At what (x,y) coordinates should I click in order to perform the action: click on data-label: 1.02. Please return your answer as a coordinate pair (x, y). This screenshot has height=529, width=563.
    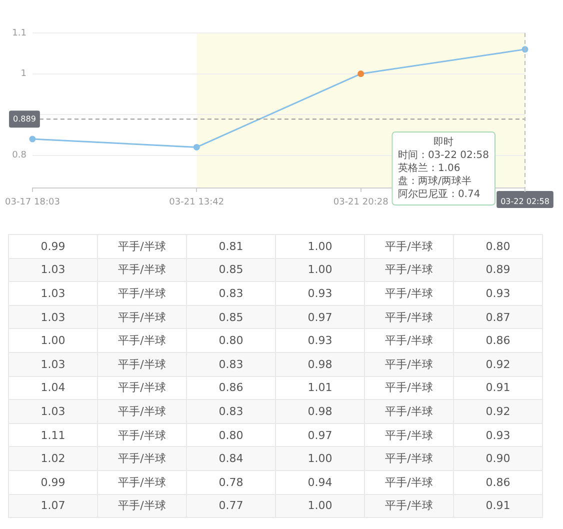
    Looking at the image, I should click on (53, 458).